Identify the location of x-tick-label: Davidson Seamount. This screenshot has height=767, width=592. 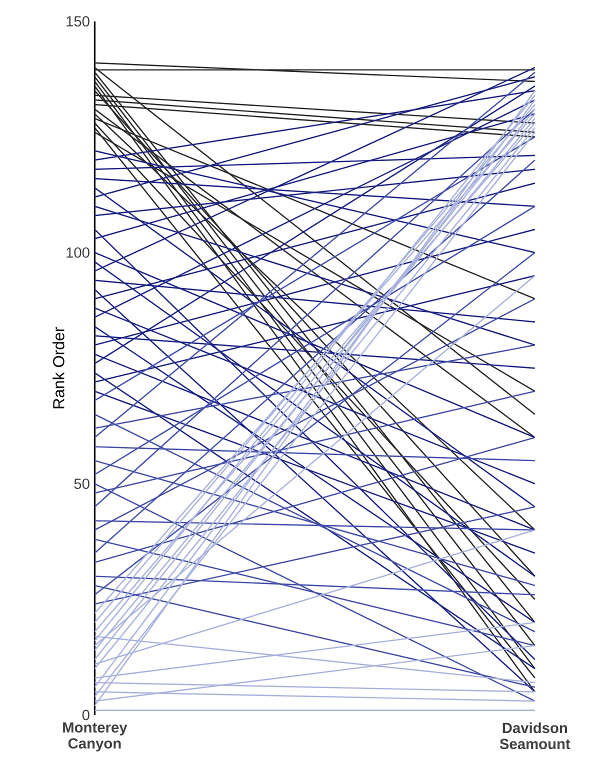
(535, 736).